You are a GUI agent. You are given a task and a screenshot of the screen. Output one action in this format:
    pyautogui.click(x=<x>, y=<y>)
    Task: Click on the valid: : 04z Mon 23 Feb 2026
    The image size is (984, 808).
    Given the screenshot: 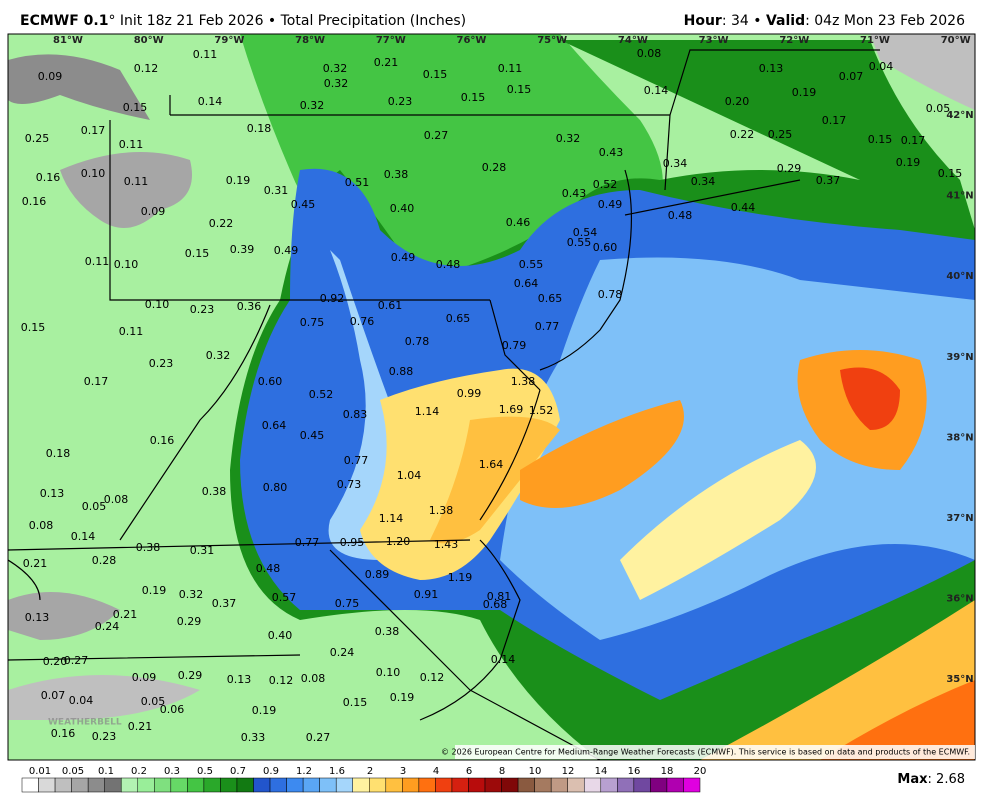 What is the action you would take?
    pyautogui.click(x=885, y=21)
    